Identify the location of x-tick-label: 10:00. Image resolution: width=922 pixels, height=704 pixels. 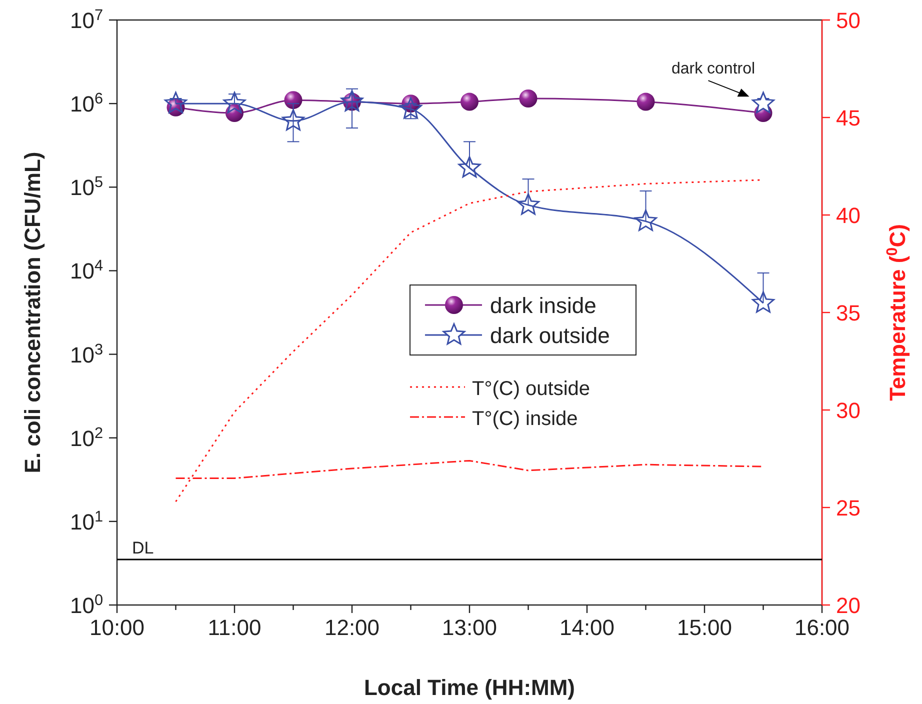
(117, 627).